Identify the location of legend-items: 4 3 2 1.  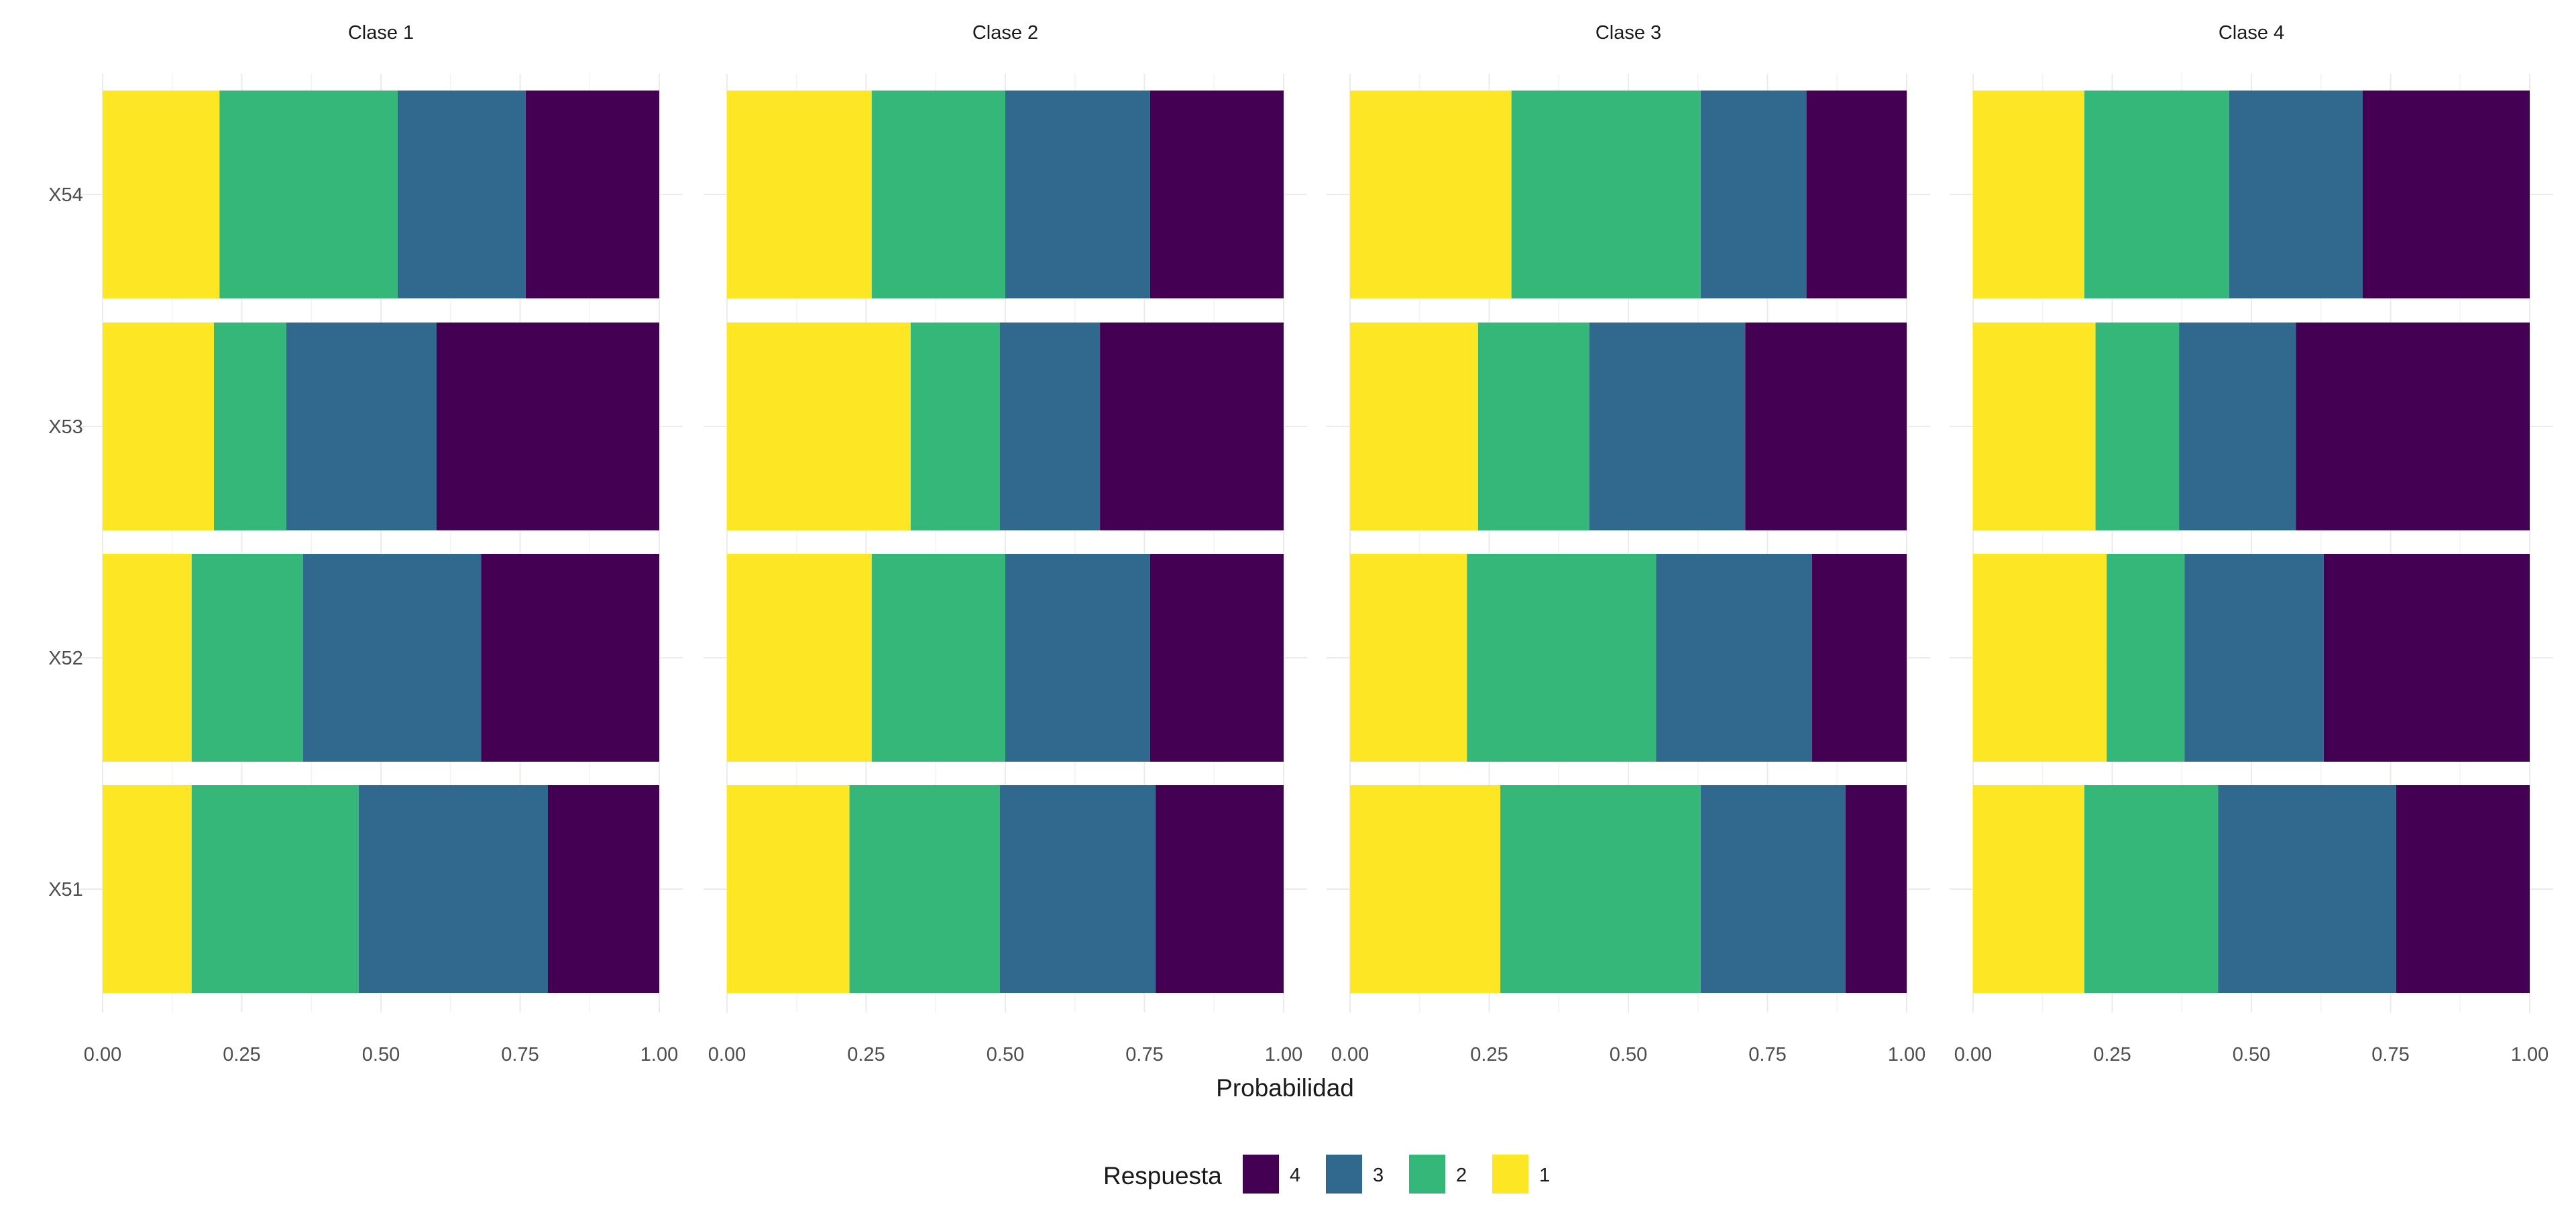
(1396, 1174).